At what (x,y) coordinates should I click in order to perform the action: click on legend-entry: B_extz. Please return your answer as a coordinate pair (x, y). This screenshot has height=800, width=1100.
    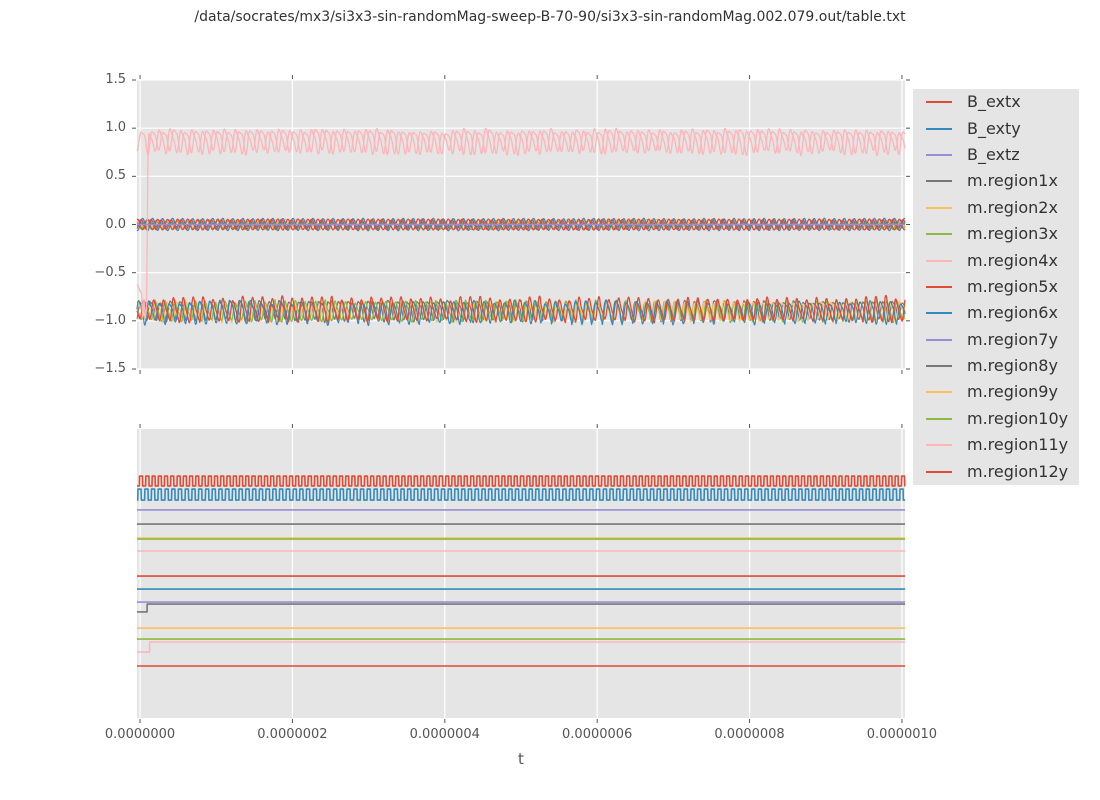
    Looking at the image, I should click on (996, 155).